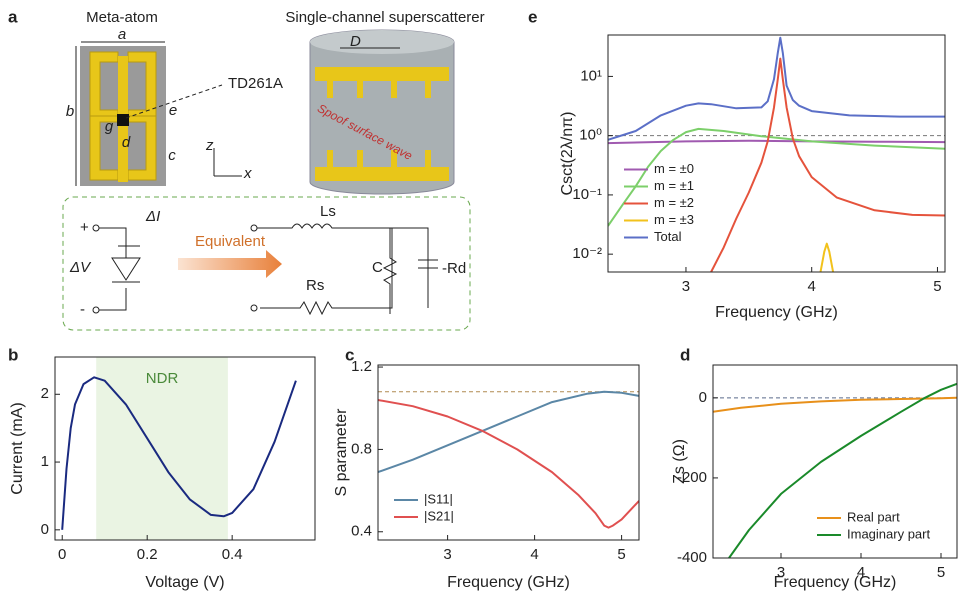  Describe the element at coordinates (162, 448) in the screenshot. I see `shade` at that location.